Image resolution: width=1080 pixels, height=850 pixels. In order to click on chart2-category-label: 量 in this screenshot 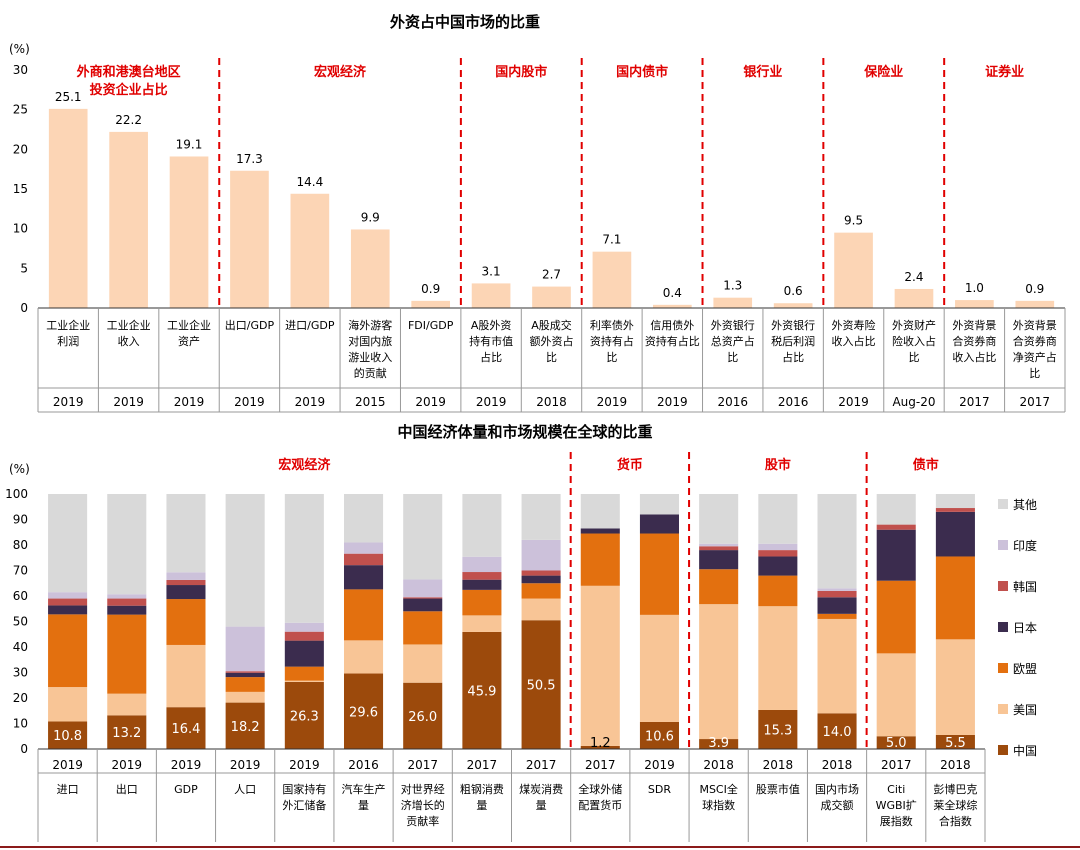, I will do `click(481, 805)`.